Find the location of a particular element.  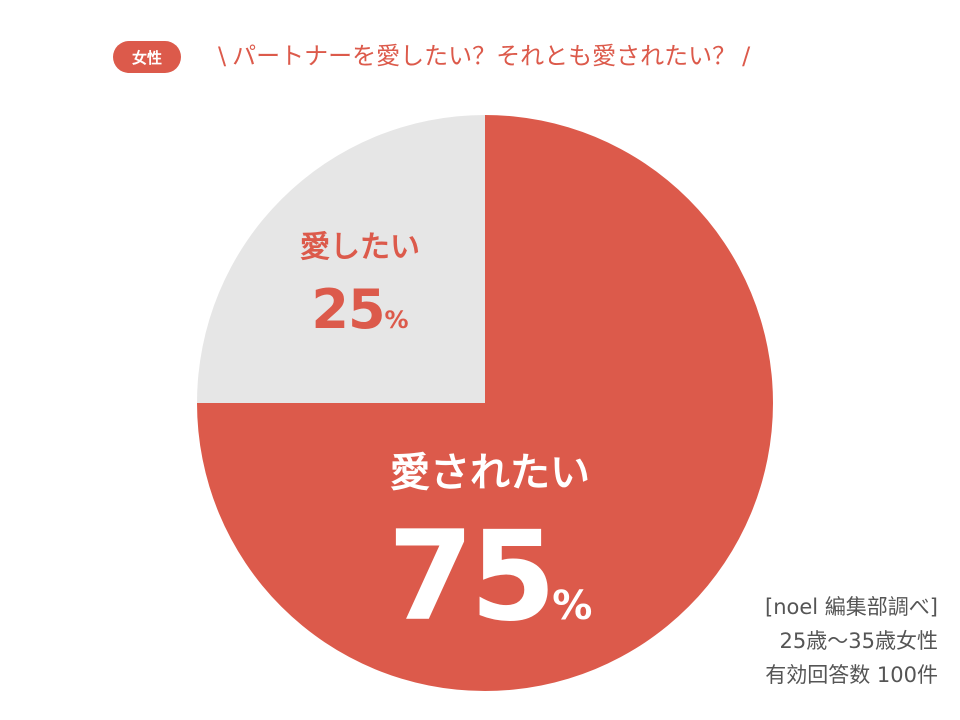

slice-percent-be-loved: 75% is located at coordinates (490, 577).